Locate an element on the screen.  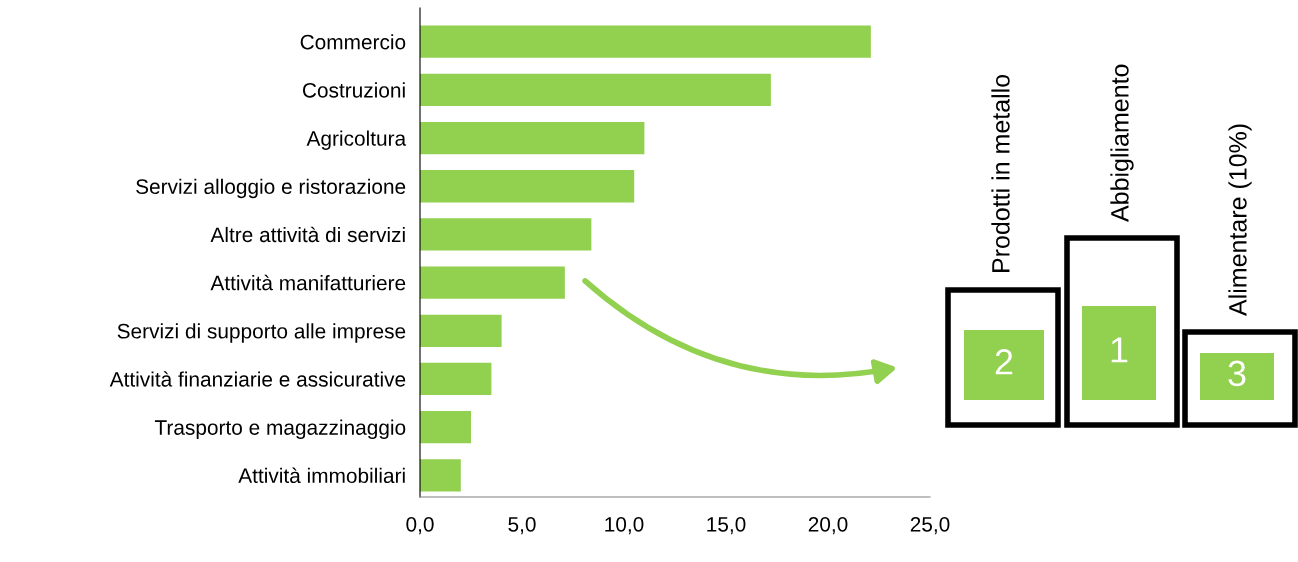
y-tick-label: Attività immobiliari is located at coordinates (321, 475).